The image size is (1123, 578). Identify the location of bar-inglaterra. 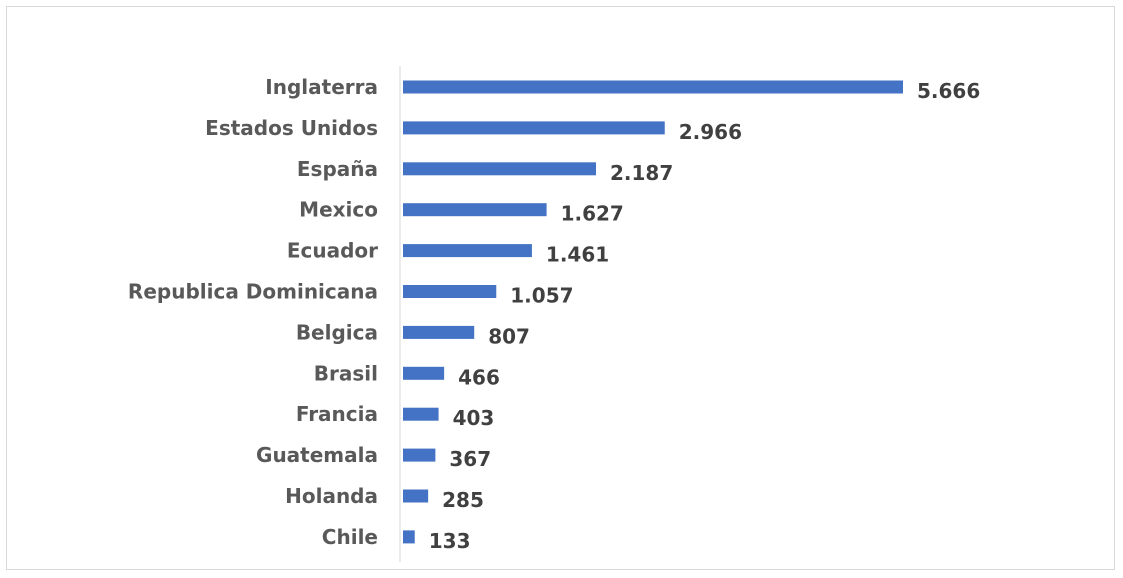
(653, 87).